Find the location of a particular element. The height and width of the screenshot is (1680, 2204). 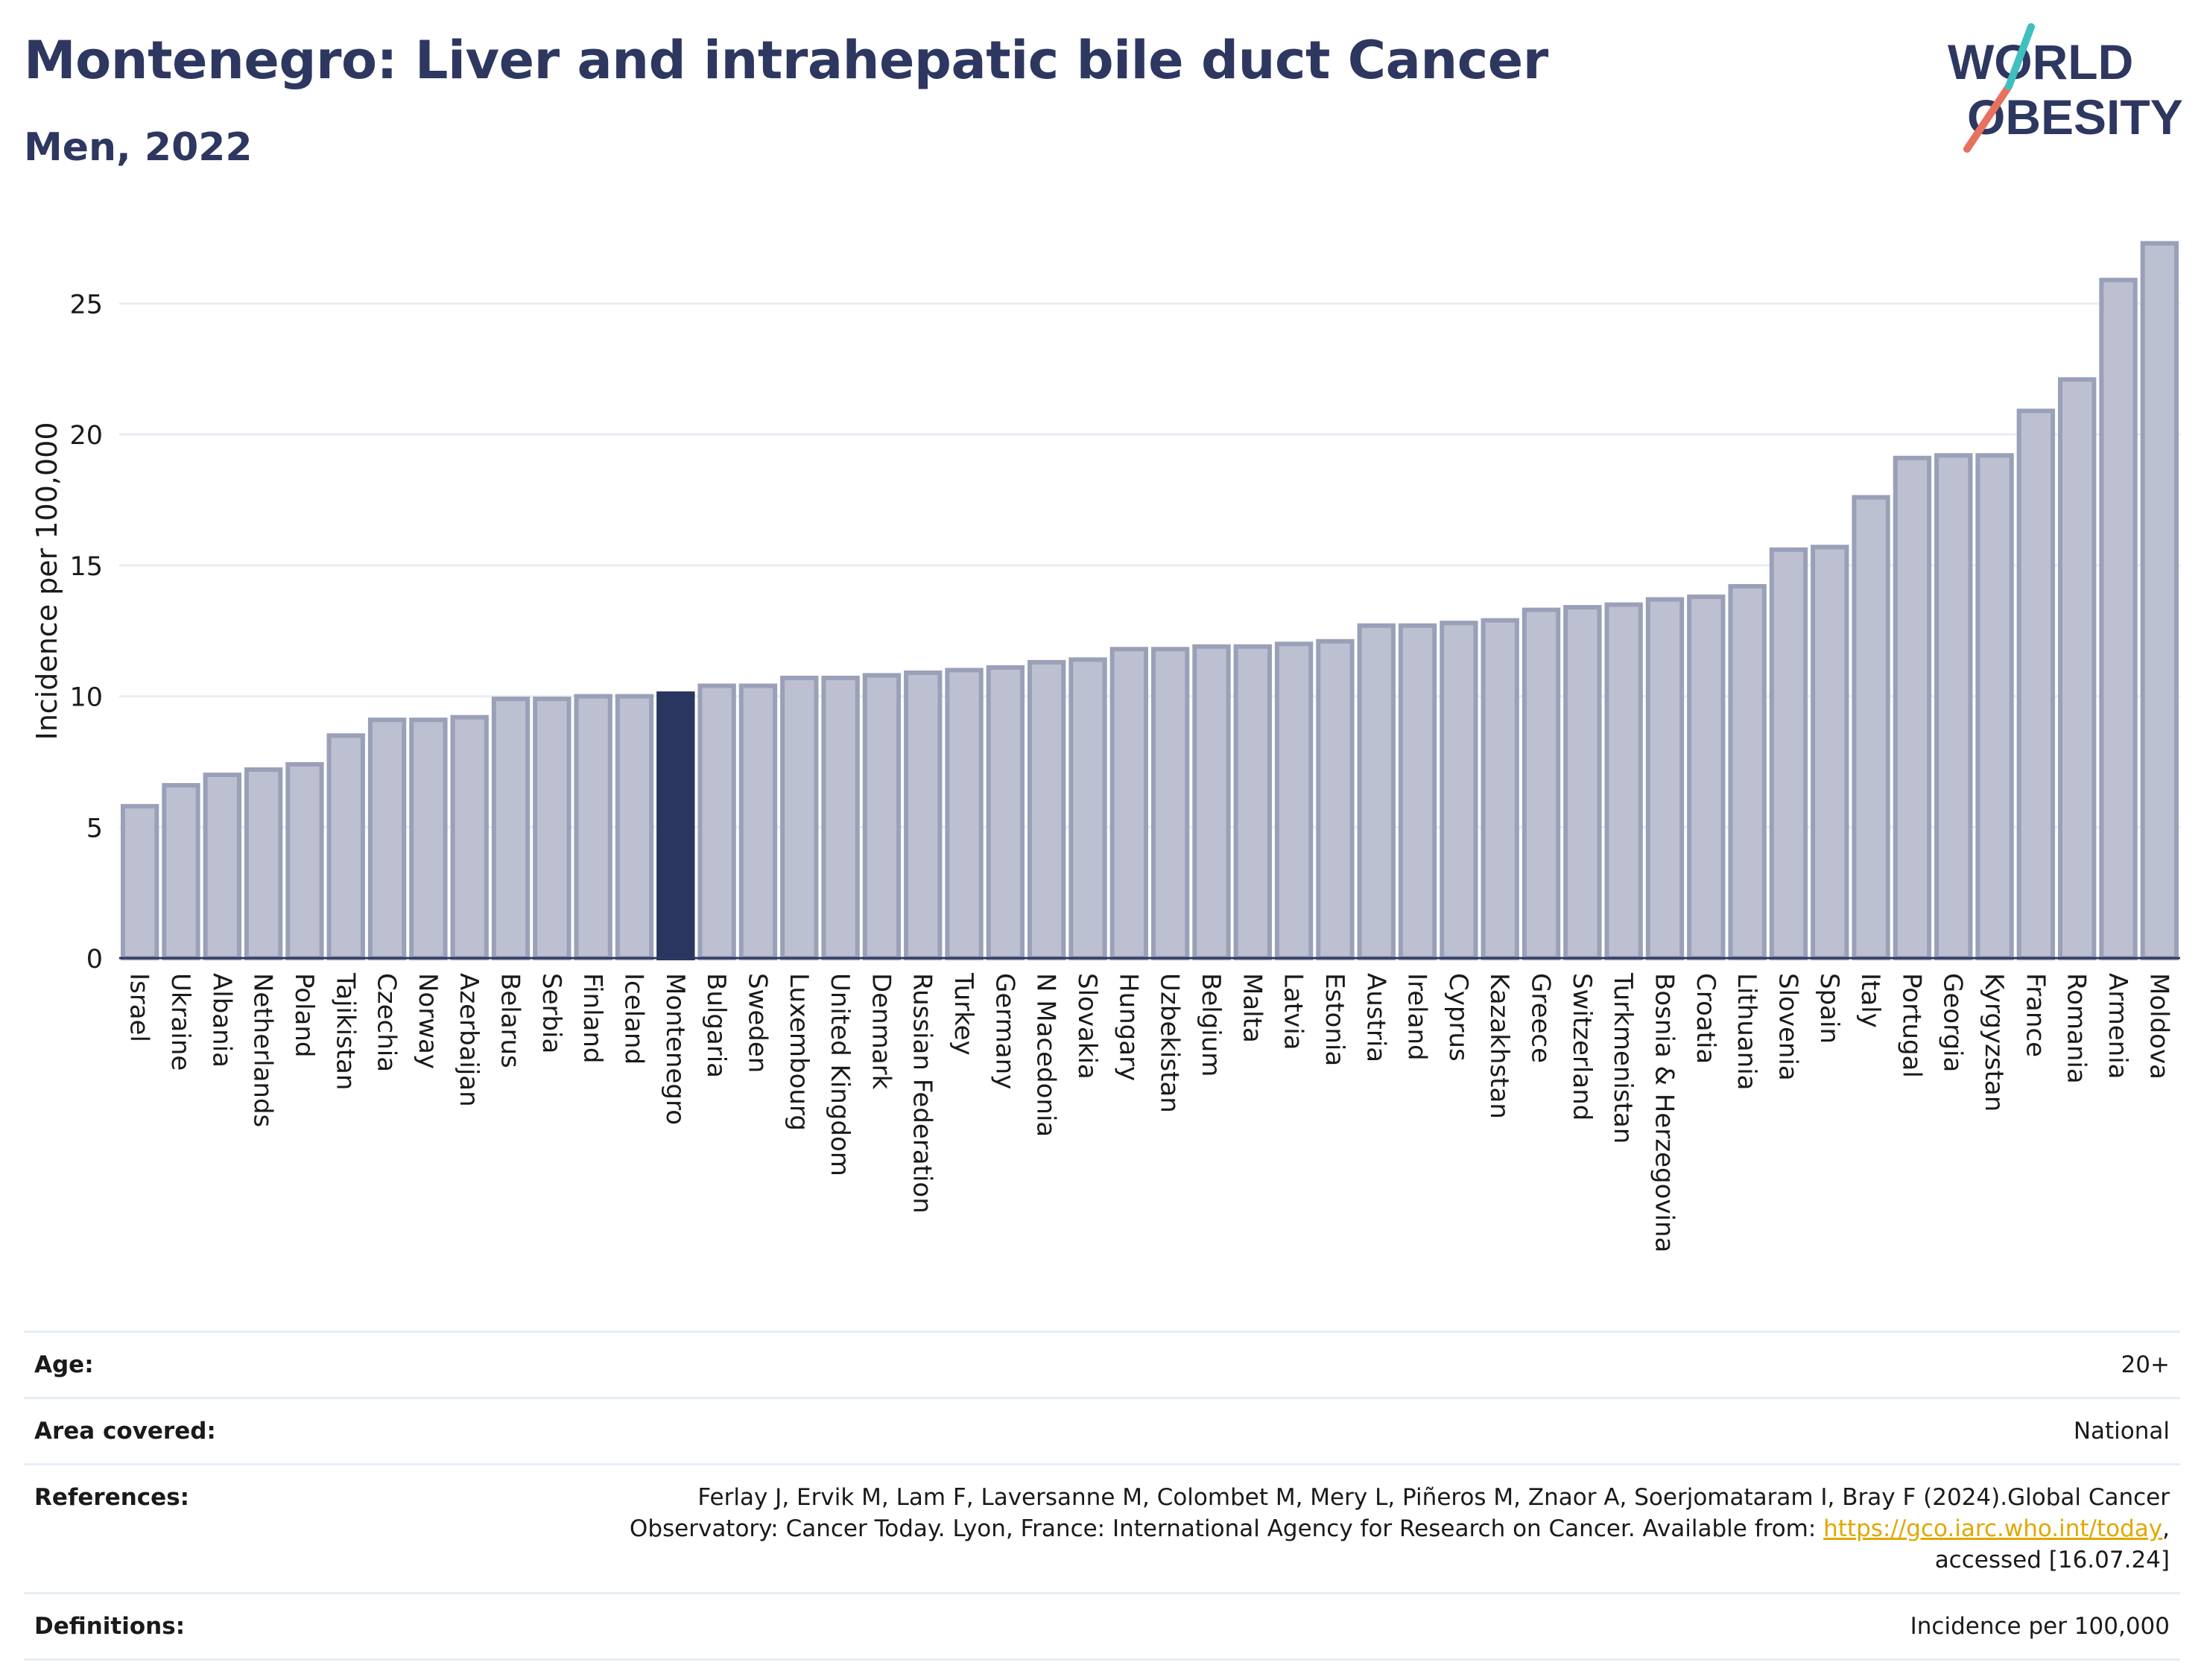

x-tick-label: Bulgaria is located at coordinates (716, 1025).